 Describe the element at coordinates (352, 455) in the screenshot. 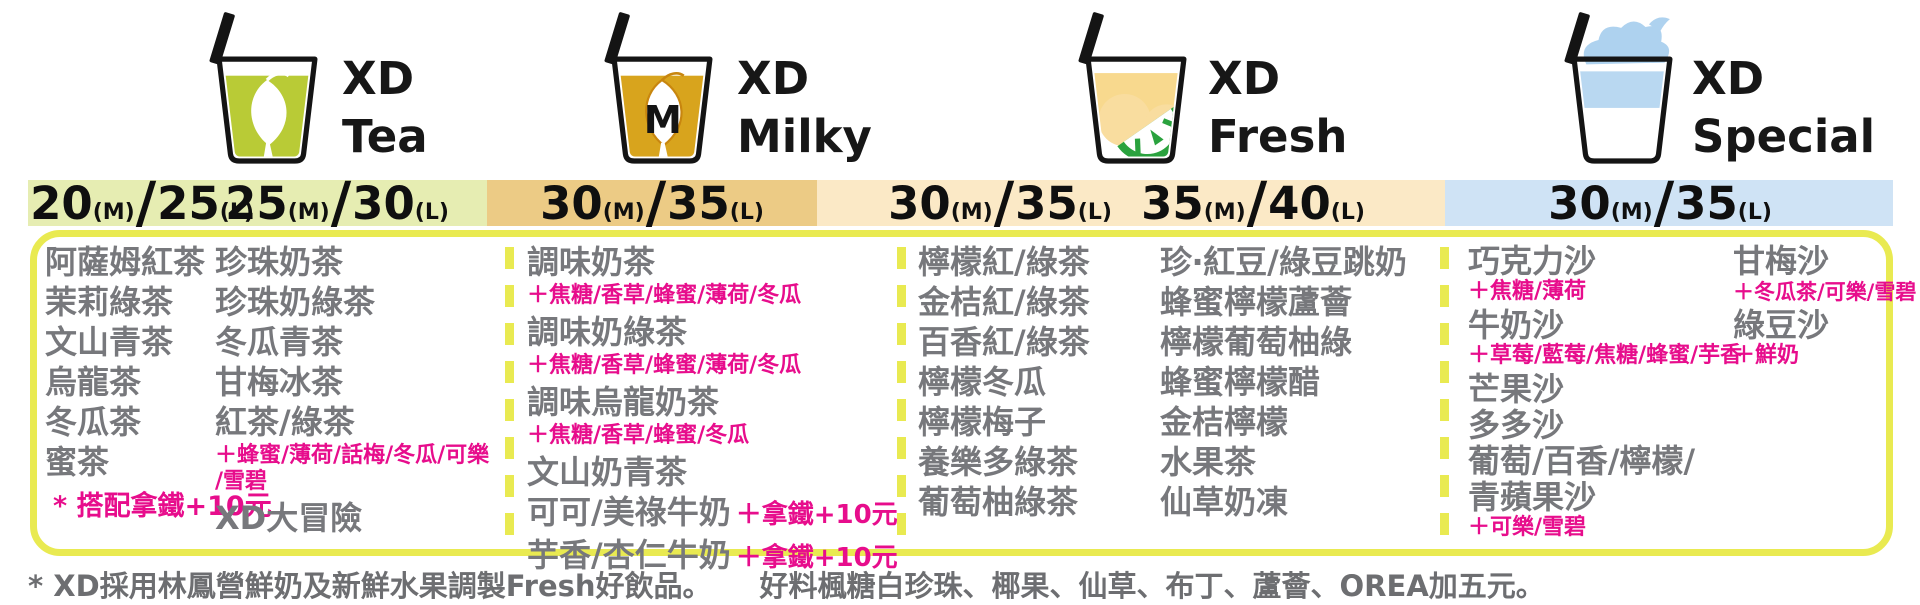

I see `addon-note: ＋蜂蜜/薄荷/話梅/冬瓜/可樂` at that location.